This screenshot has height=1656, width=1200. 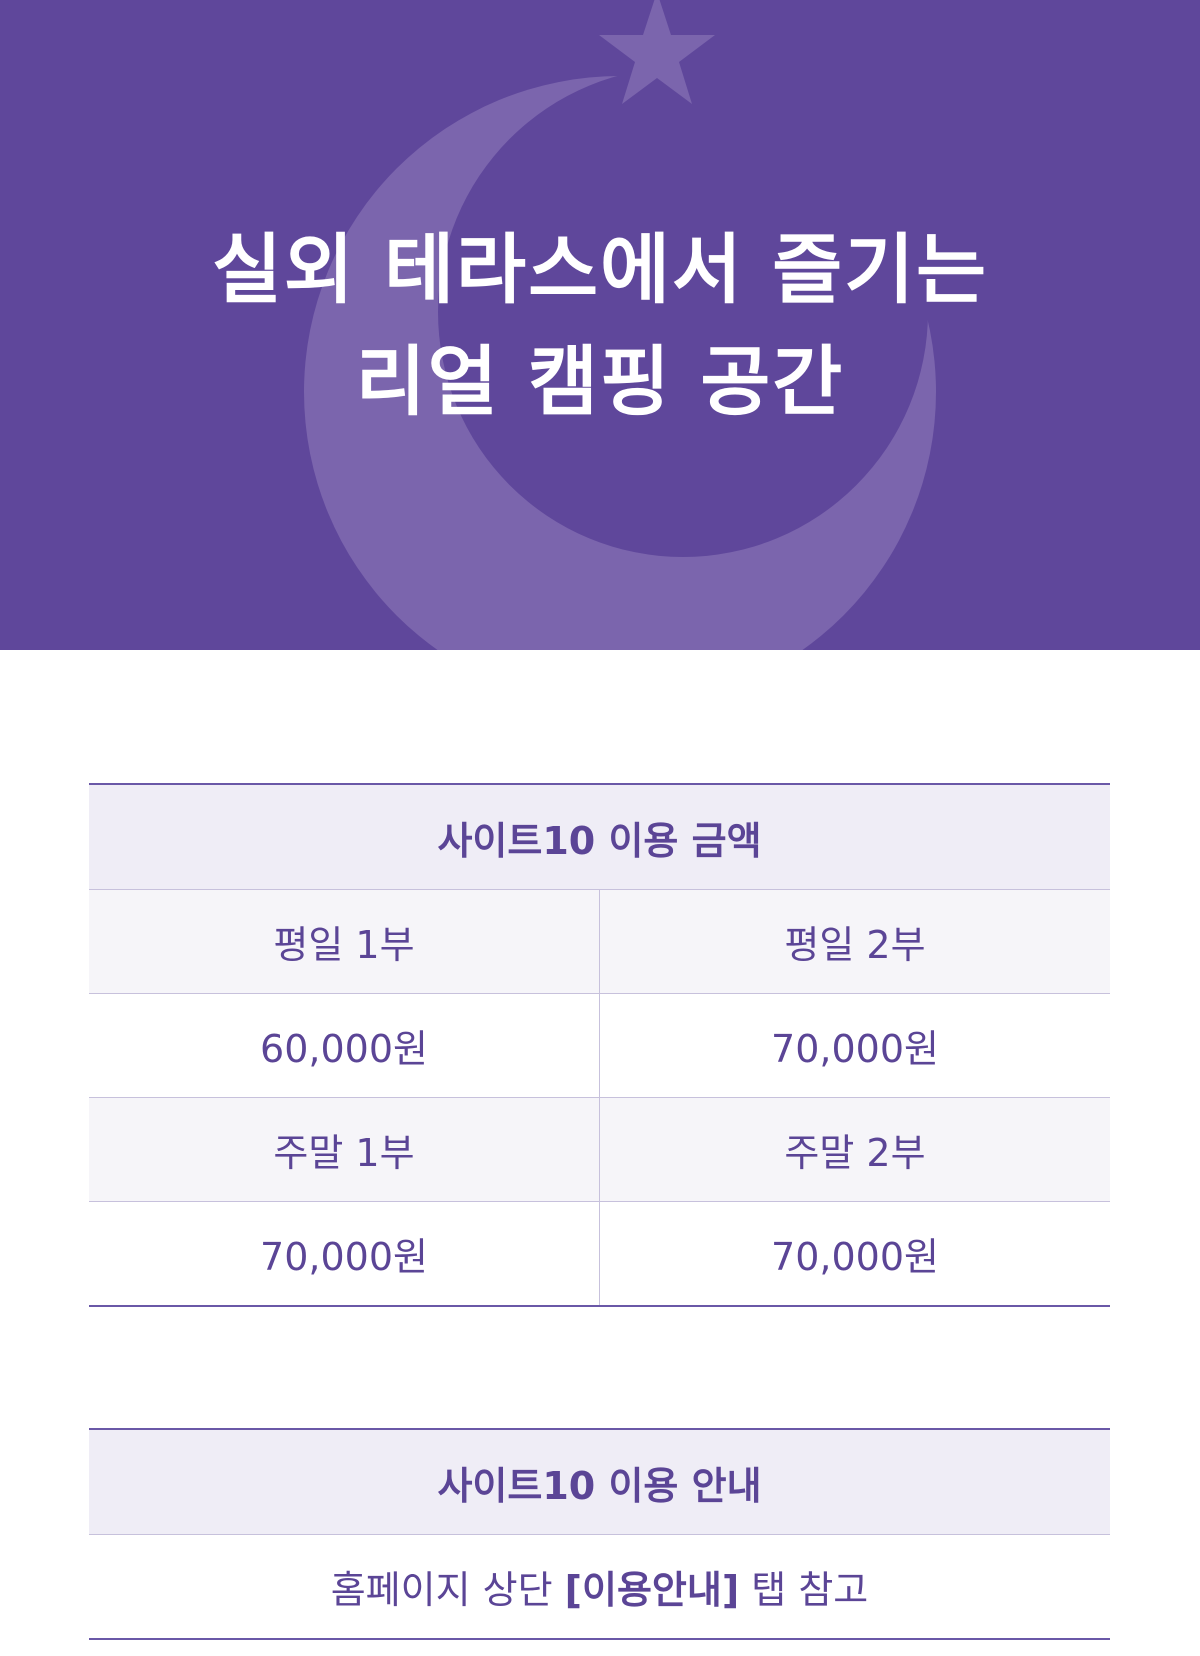 I want to click on weekday-part1-label: 평일 1부, so click(x=344, y=945).